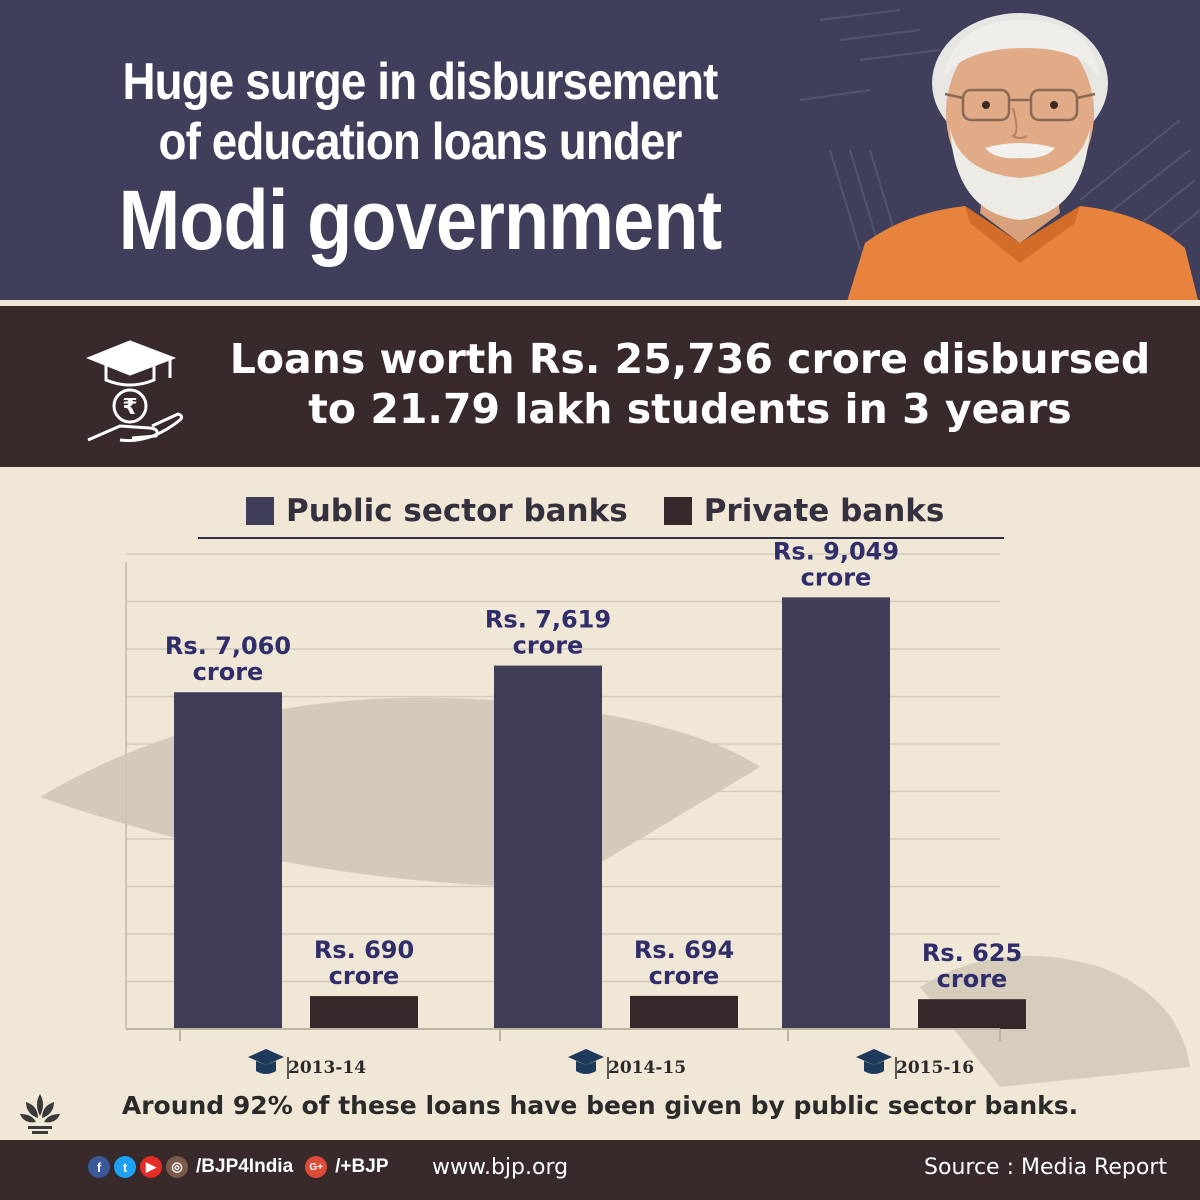 This screenshot has height=1200, width=1200. What do you see at coordinates (177, 1167) in the screenshot?
I see `instagram-icon: ◎` at bounding box center [177, 1167].